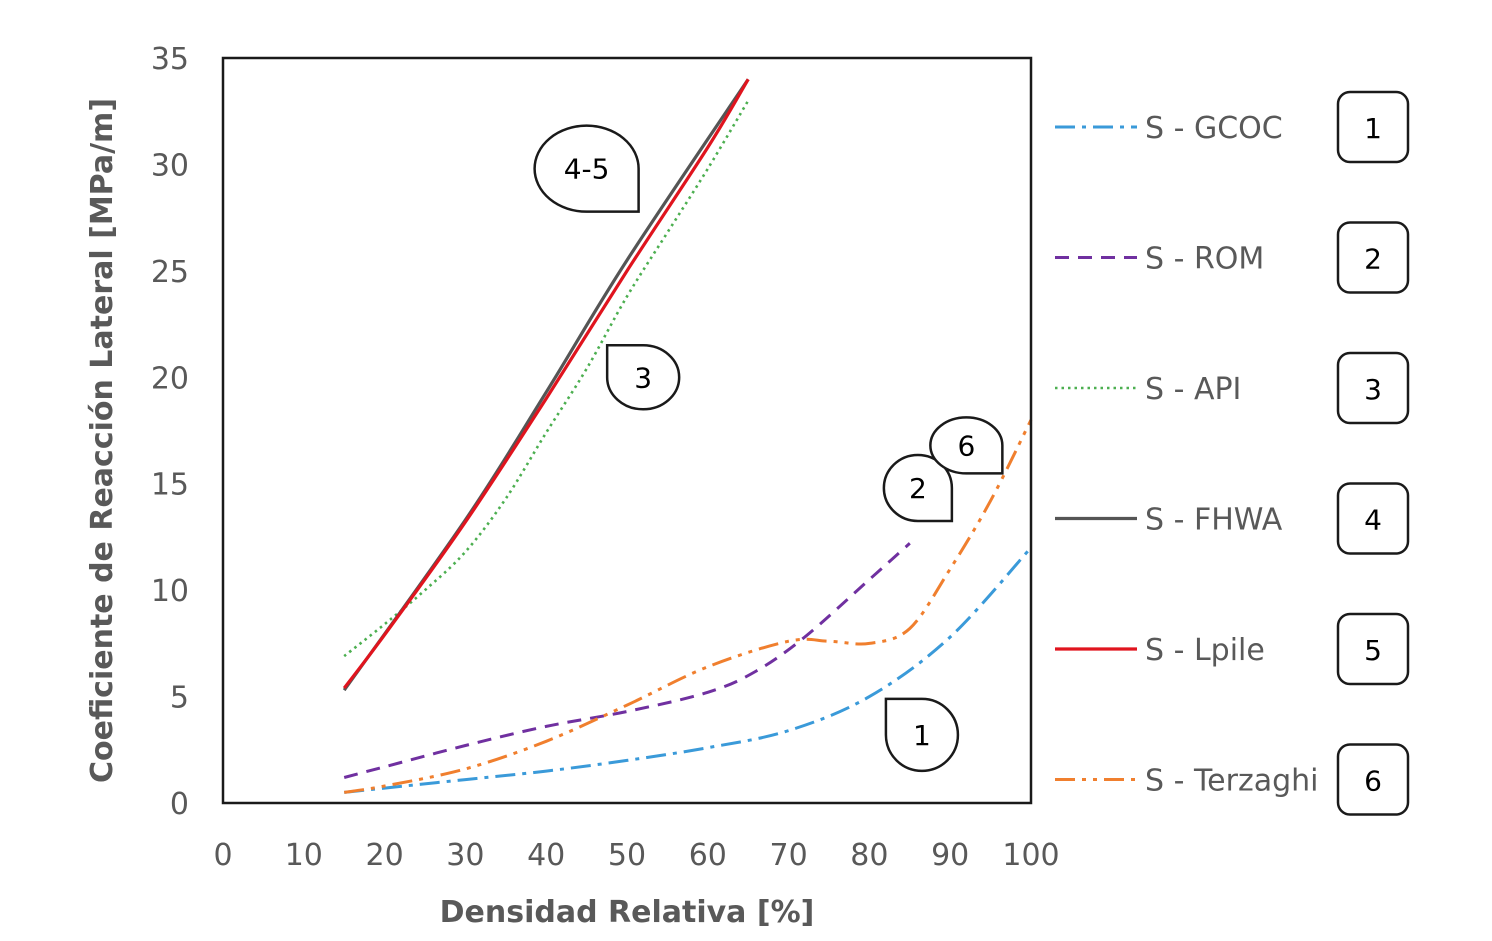 The width and height of the screenshot is (1492, 941). Describe the element at coordinates (170, 378) in the screenshot. I see `y-tick-label: 20` at that location.